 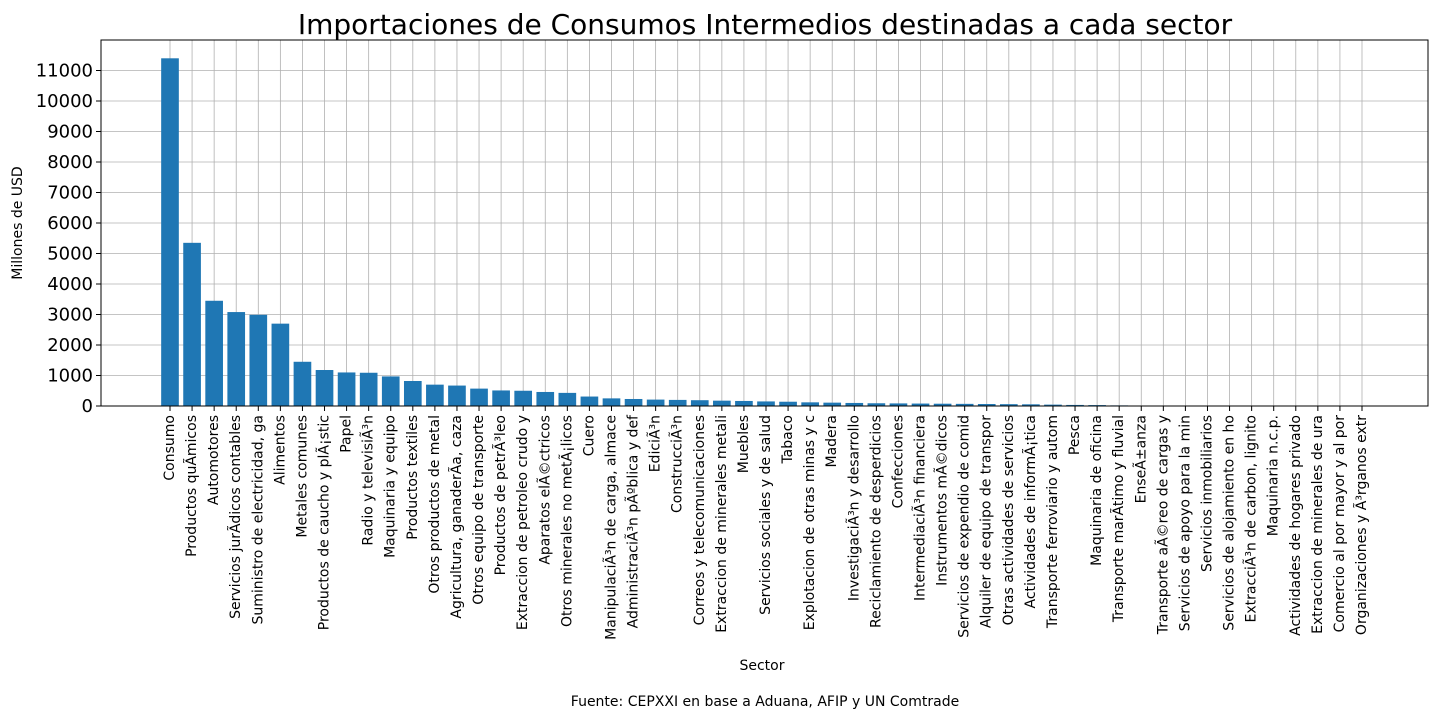 I want to click on x-tick-label: Comercio al por mayor y al por, so click(x=1340, y=524).